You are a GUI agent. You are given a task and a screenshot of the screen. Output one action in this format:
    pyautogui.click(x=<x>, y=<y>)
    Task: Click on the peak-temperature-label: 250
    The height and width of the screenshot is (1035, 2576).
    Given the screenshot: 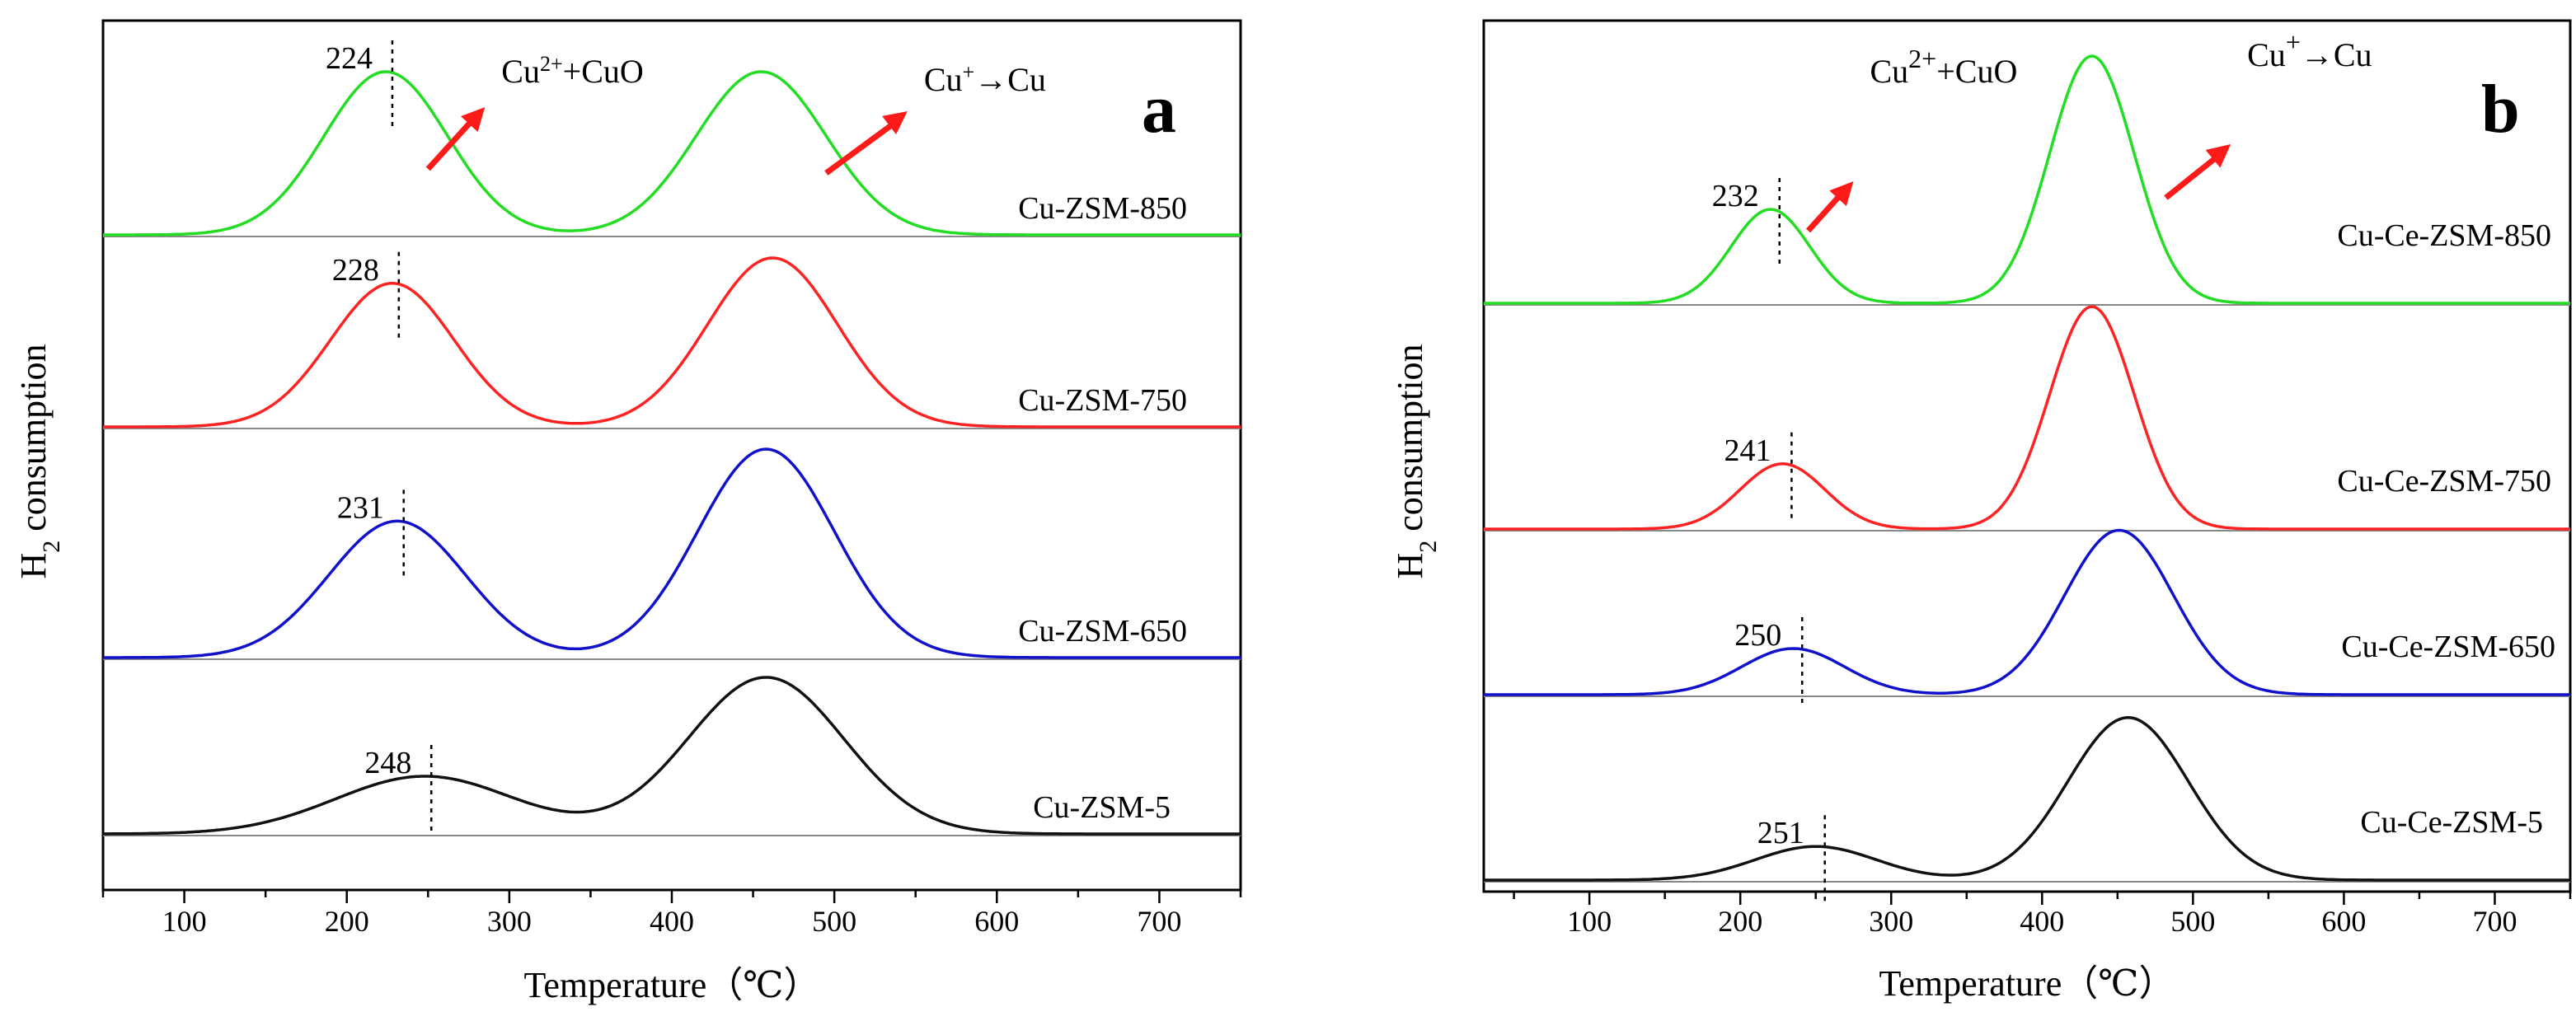 What is the action you would take?
    pyautogui.click(x=1758, y=635)
    